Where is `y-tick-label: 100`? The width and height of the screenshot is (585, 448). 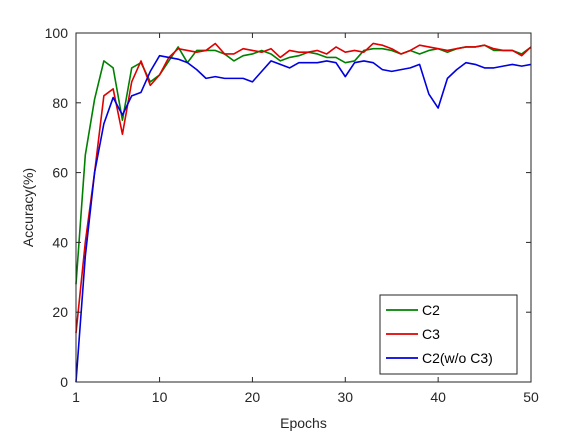
y-tick-label: 100 is located at coordinates (57, 33).